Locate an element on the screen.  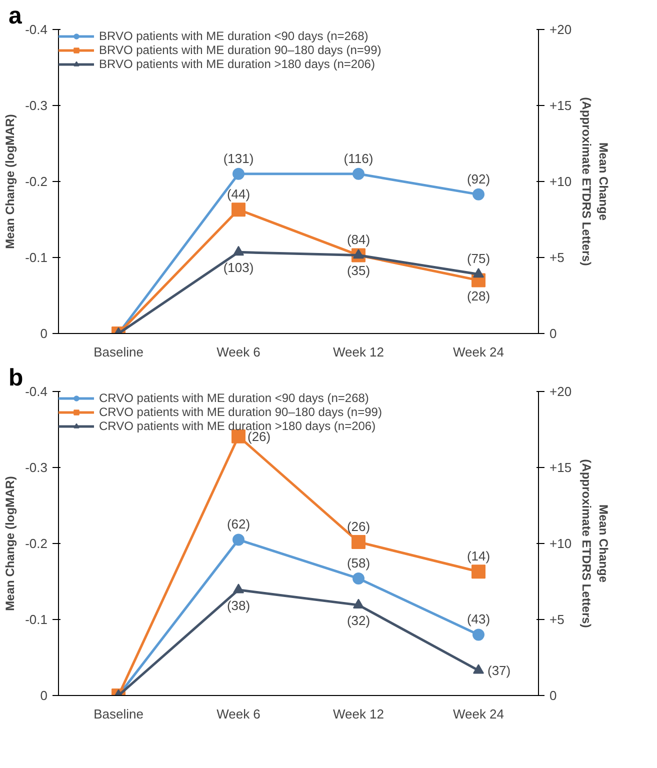
annotation: (14) is located at coordinates (478, 556).